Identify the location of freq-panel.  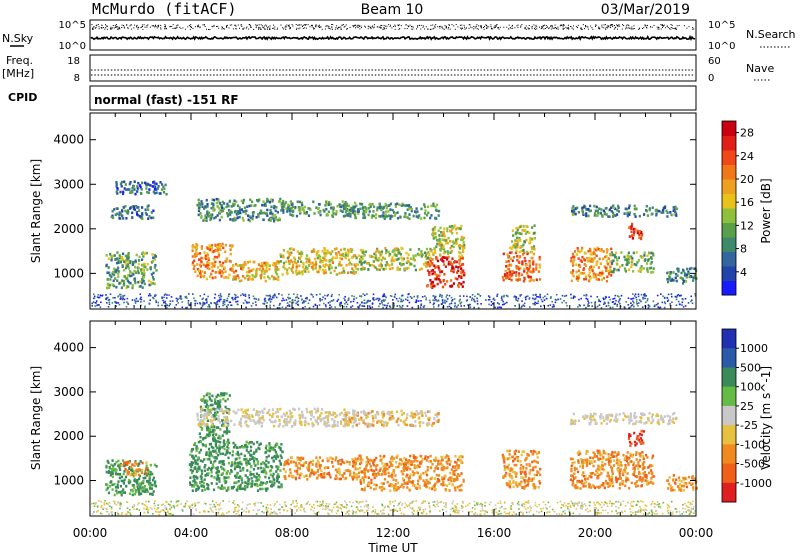
(393, 68).